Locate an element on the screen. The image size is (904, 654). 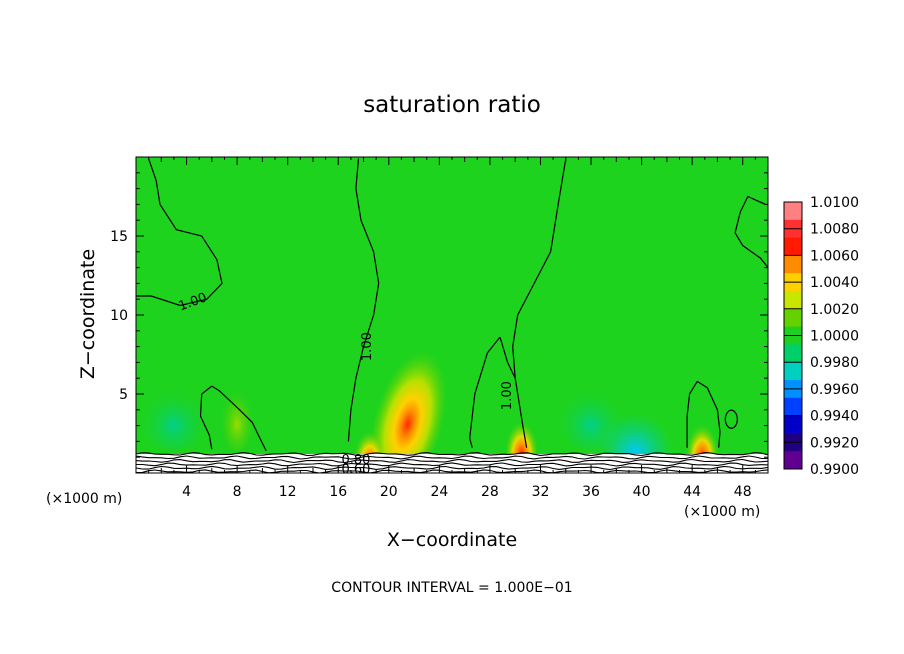
colorbar-label-9: 0.9920 is located at coordinates (834, 443).